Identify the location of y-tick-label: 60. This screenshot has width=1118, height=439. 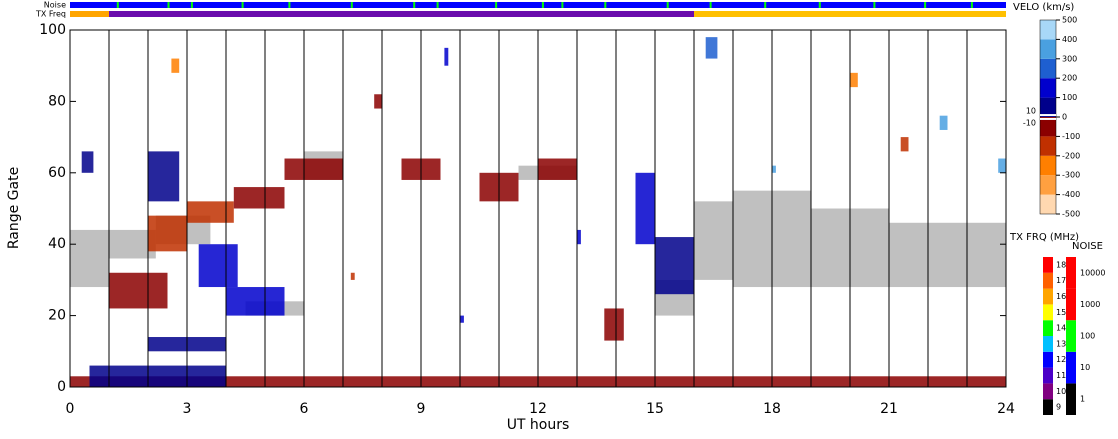
(57, 173).